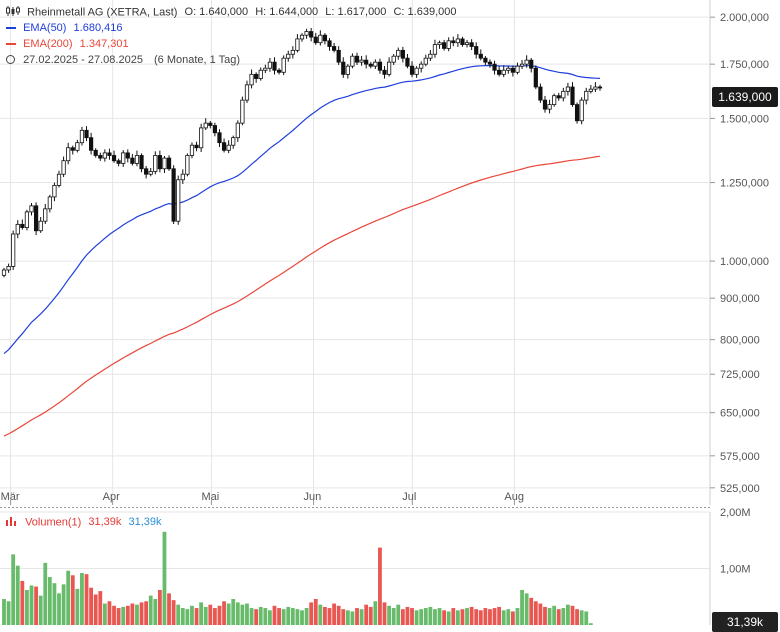 This screenshot has height=632, width=780. I want to click on ema200-legend: EMA(200) 1.347,301, so click(67, 44).